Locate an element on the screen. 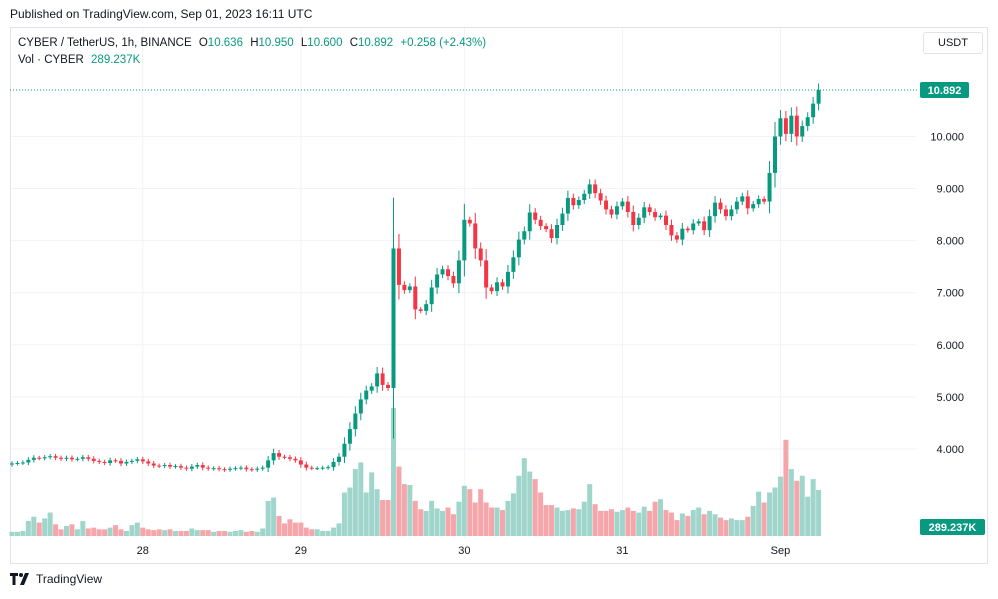 This screenshot has width=998, height=599. last-price-badge: 10.892 is located at coordinates (944, 90).